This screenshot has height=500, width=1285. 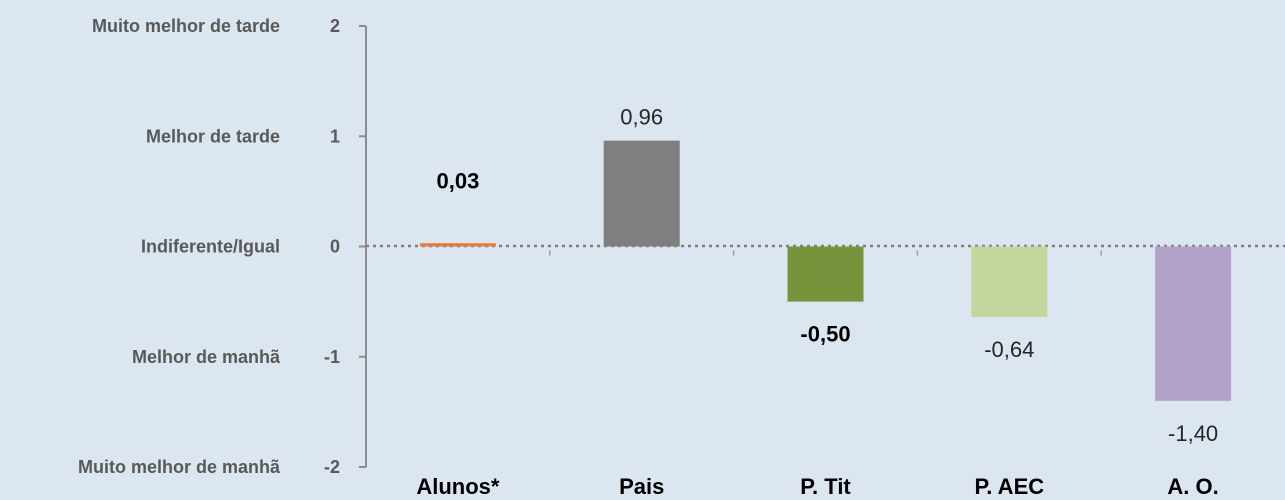 I want to click on data-label: -0,64, so click(x=1009, y=349).